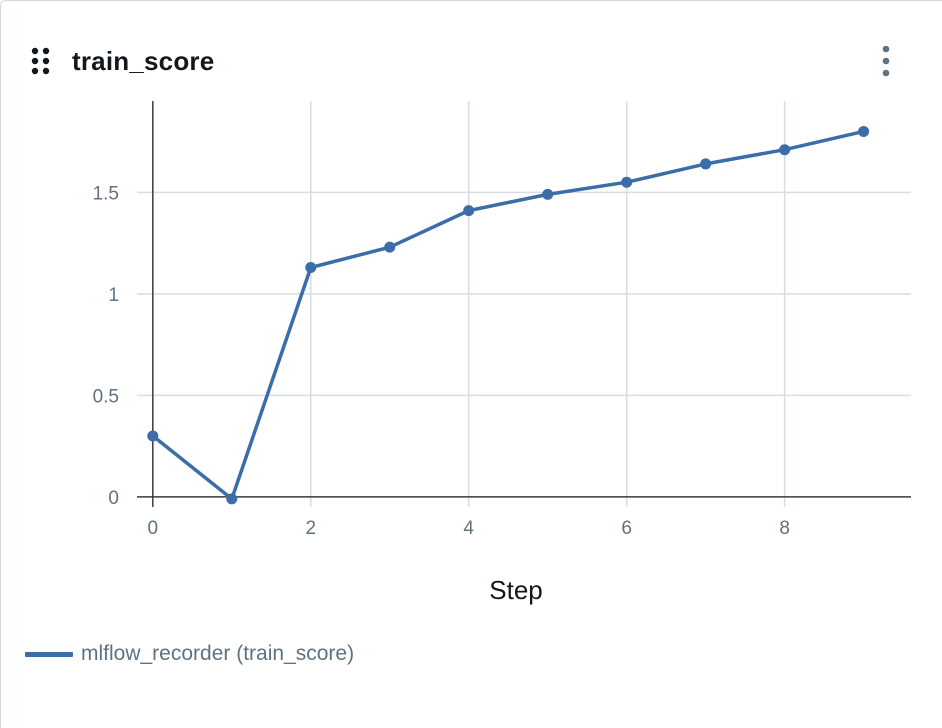 The width and height of the screenshot is (942, 728). I want to click on legend-swatch, so click(49, 654).